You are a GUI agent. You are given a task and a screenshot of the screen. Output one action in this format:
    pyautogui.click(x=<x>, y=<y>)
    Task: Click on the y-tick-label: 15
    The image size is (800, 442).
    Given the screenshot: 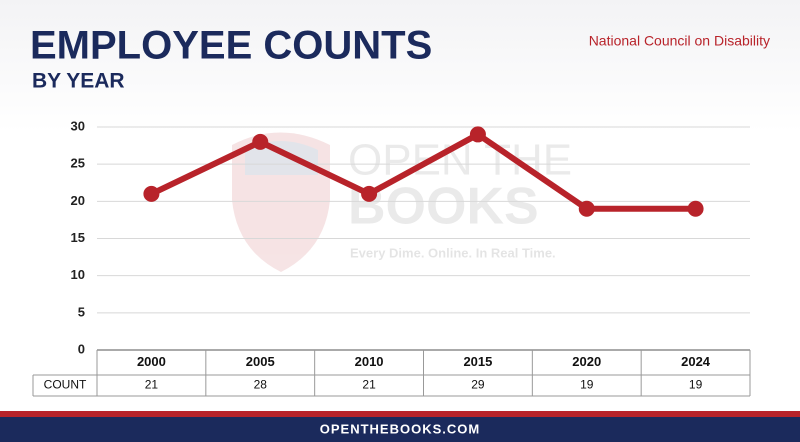 What is the action you would take?
    pyautogui.click(x=78, y=237)
    